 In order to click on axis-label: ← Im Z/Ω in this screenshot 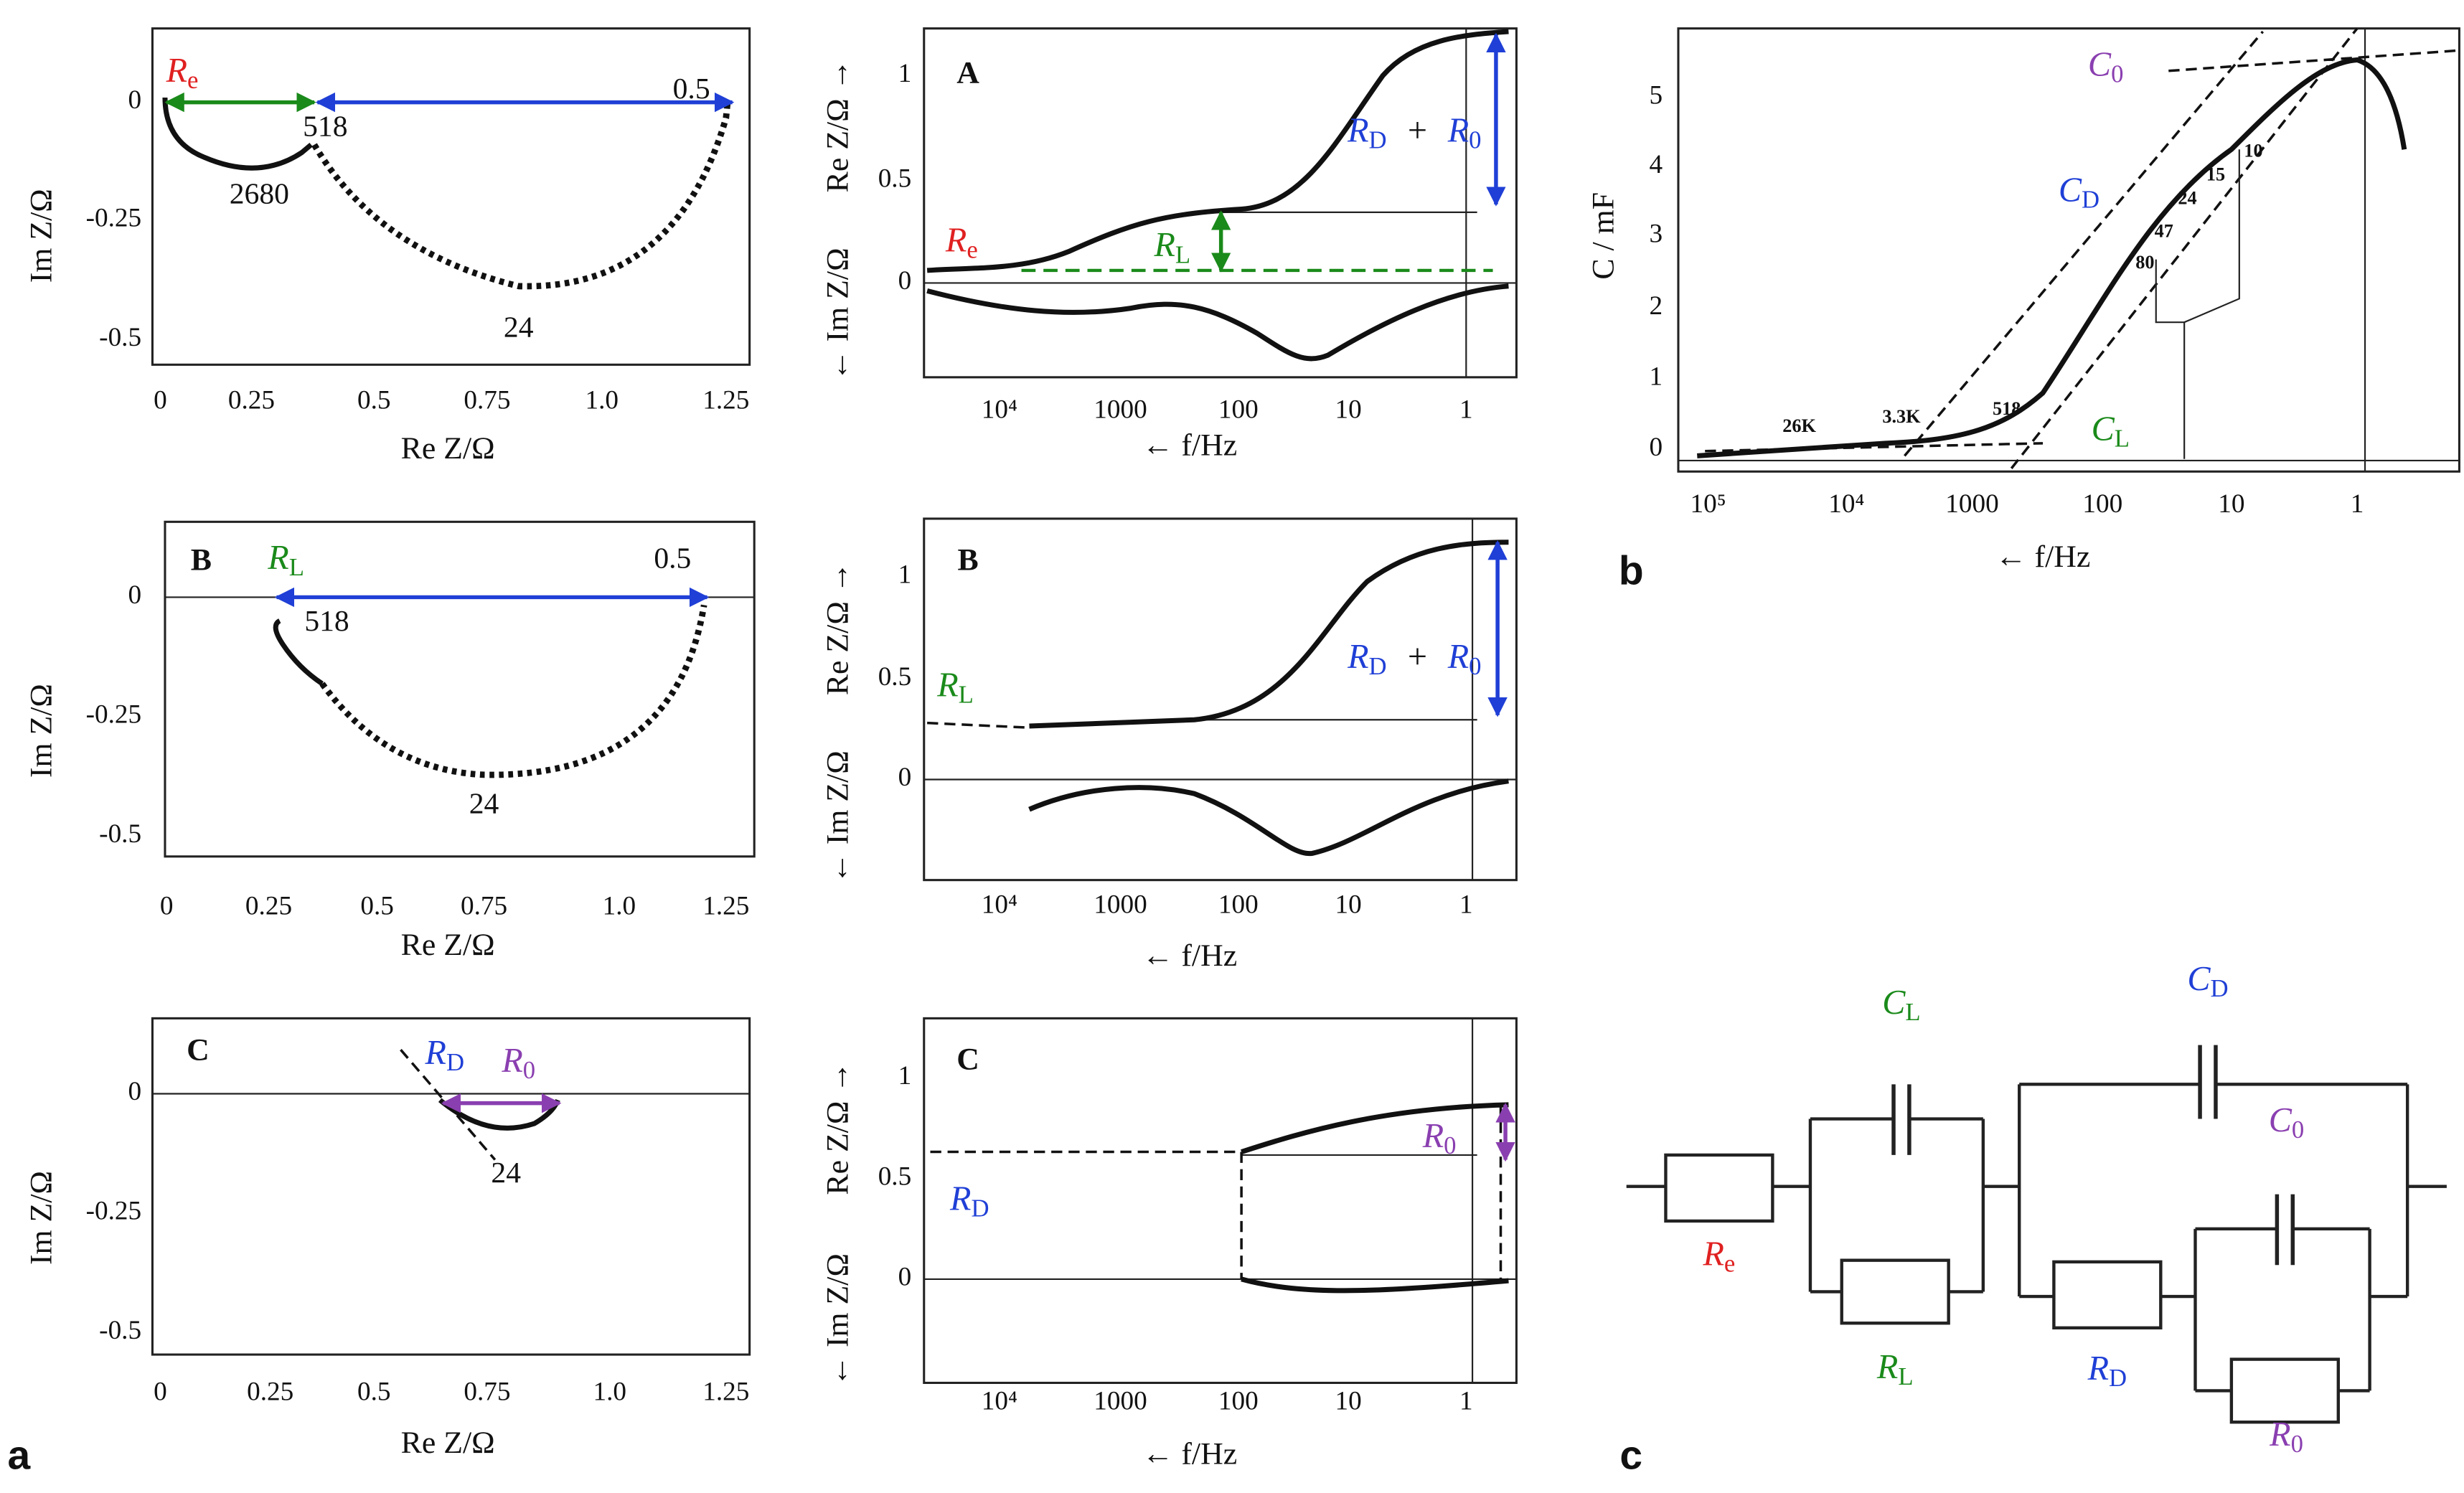, I will do `click(838, 817)`.